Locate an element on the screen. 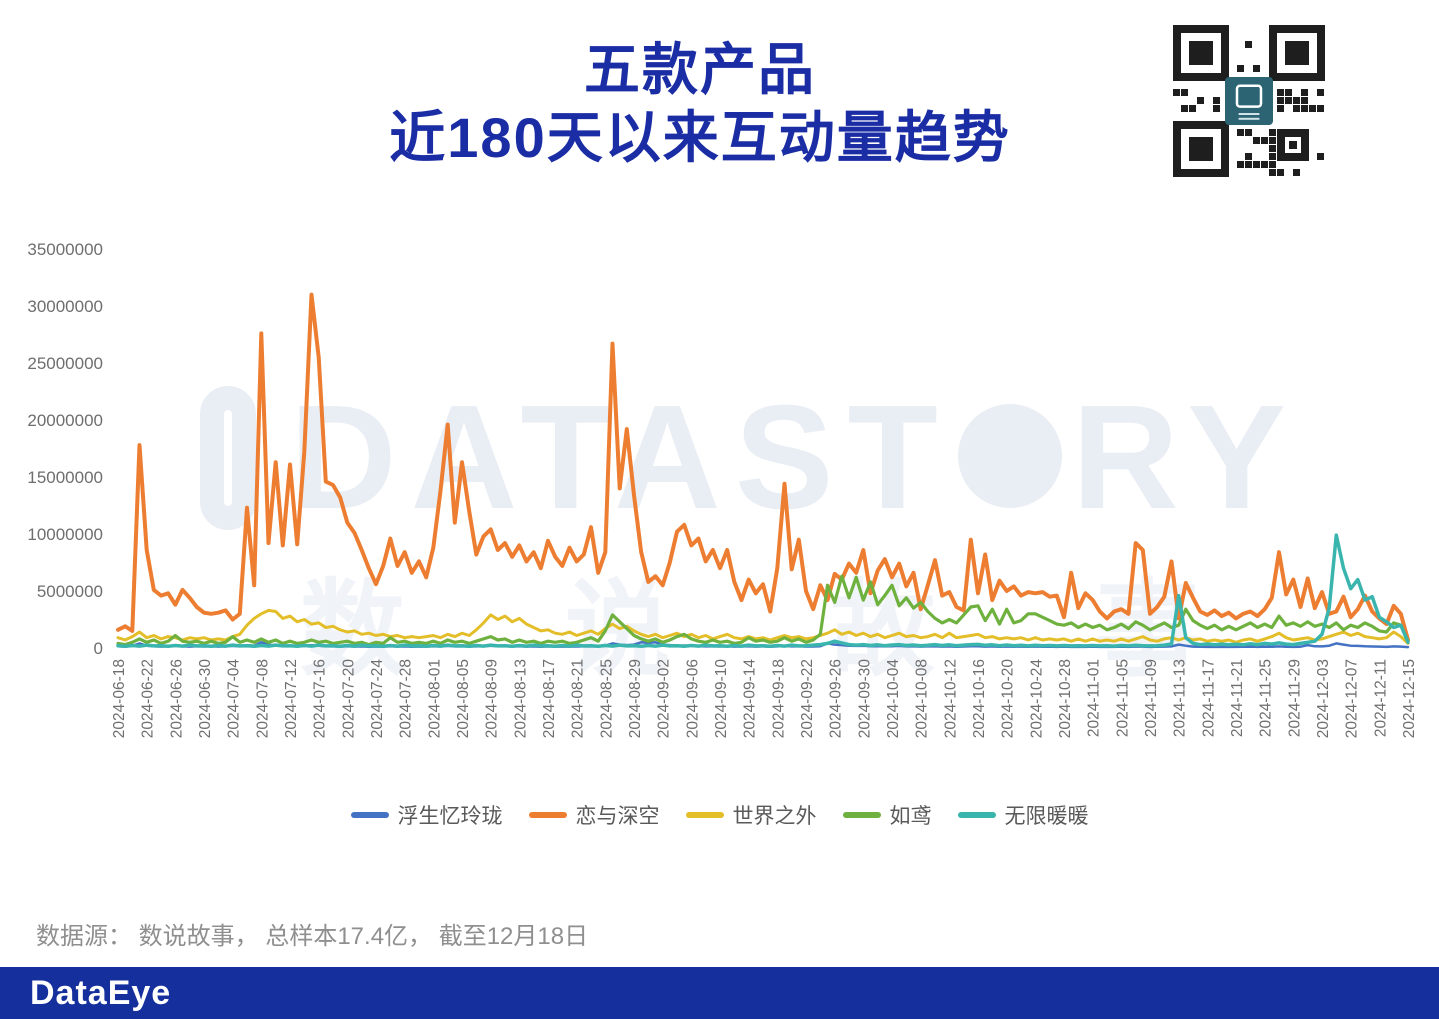 This screenshot has height=1019, width=1439. x-tick-label: 2024-12-15 is located at coordinates (1409, 698).